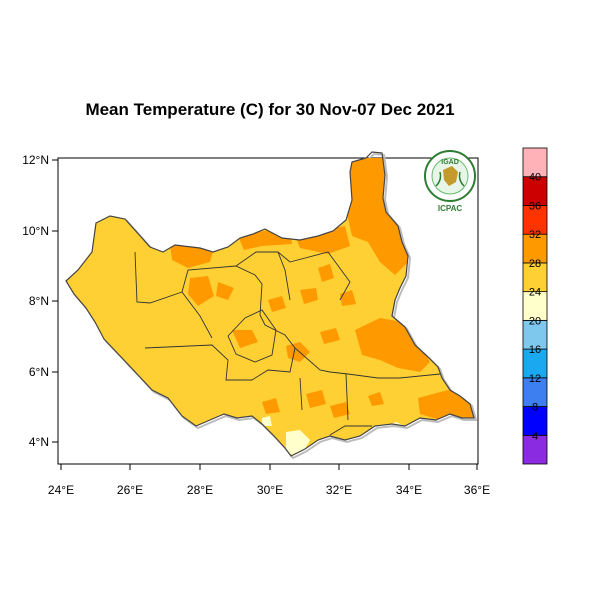  Describe the element at coordinates (200, 490) in the screenshot. I see `x-tick-label: 28°E` at that location.